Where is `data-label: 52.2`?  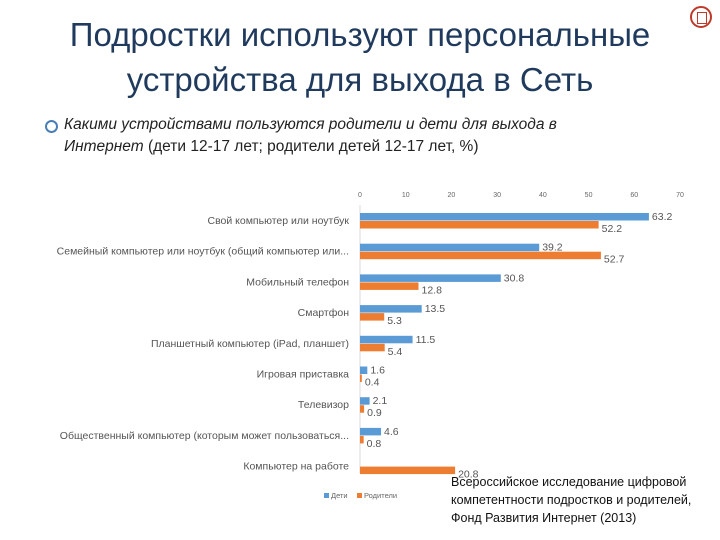
data-label: 52.2 is located at coordinates (612, 229).